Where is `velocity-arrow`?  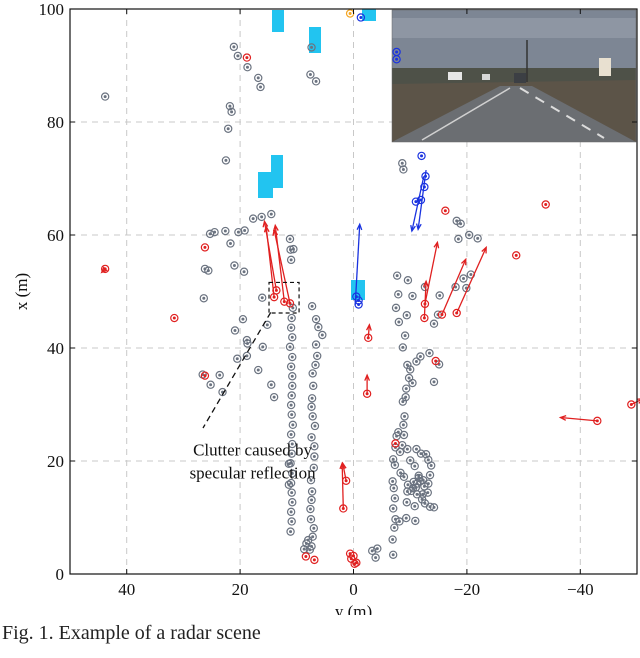
velocity-arrow is located at coordinates (342, 486).